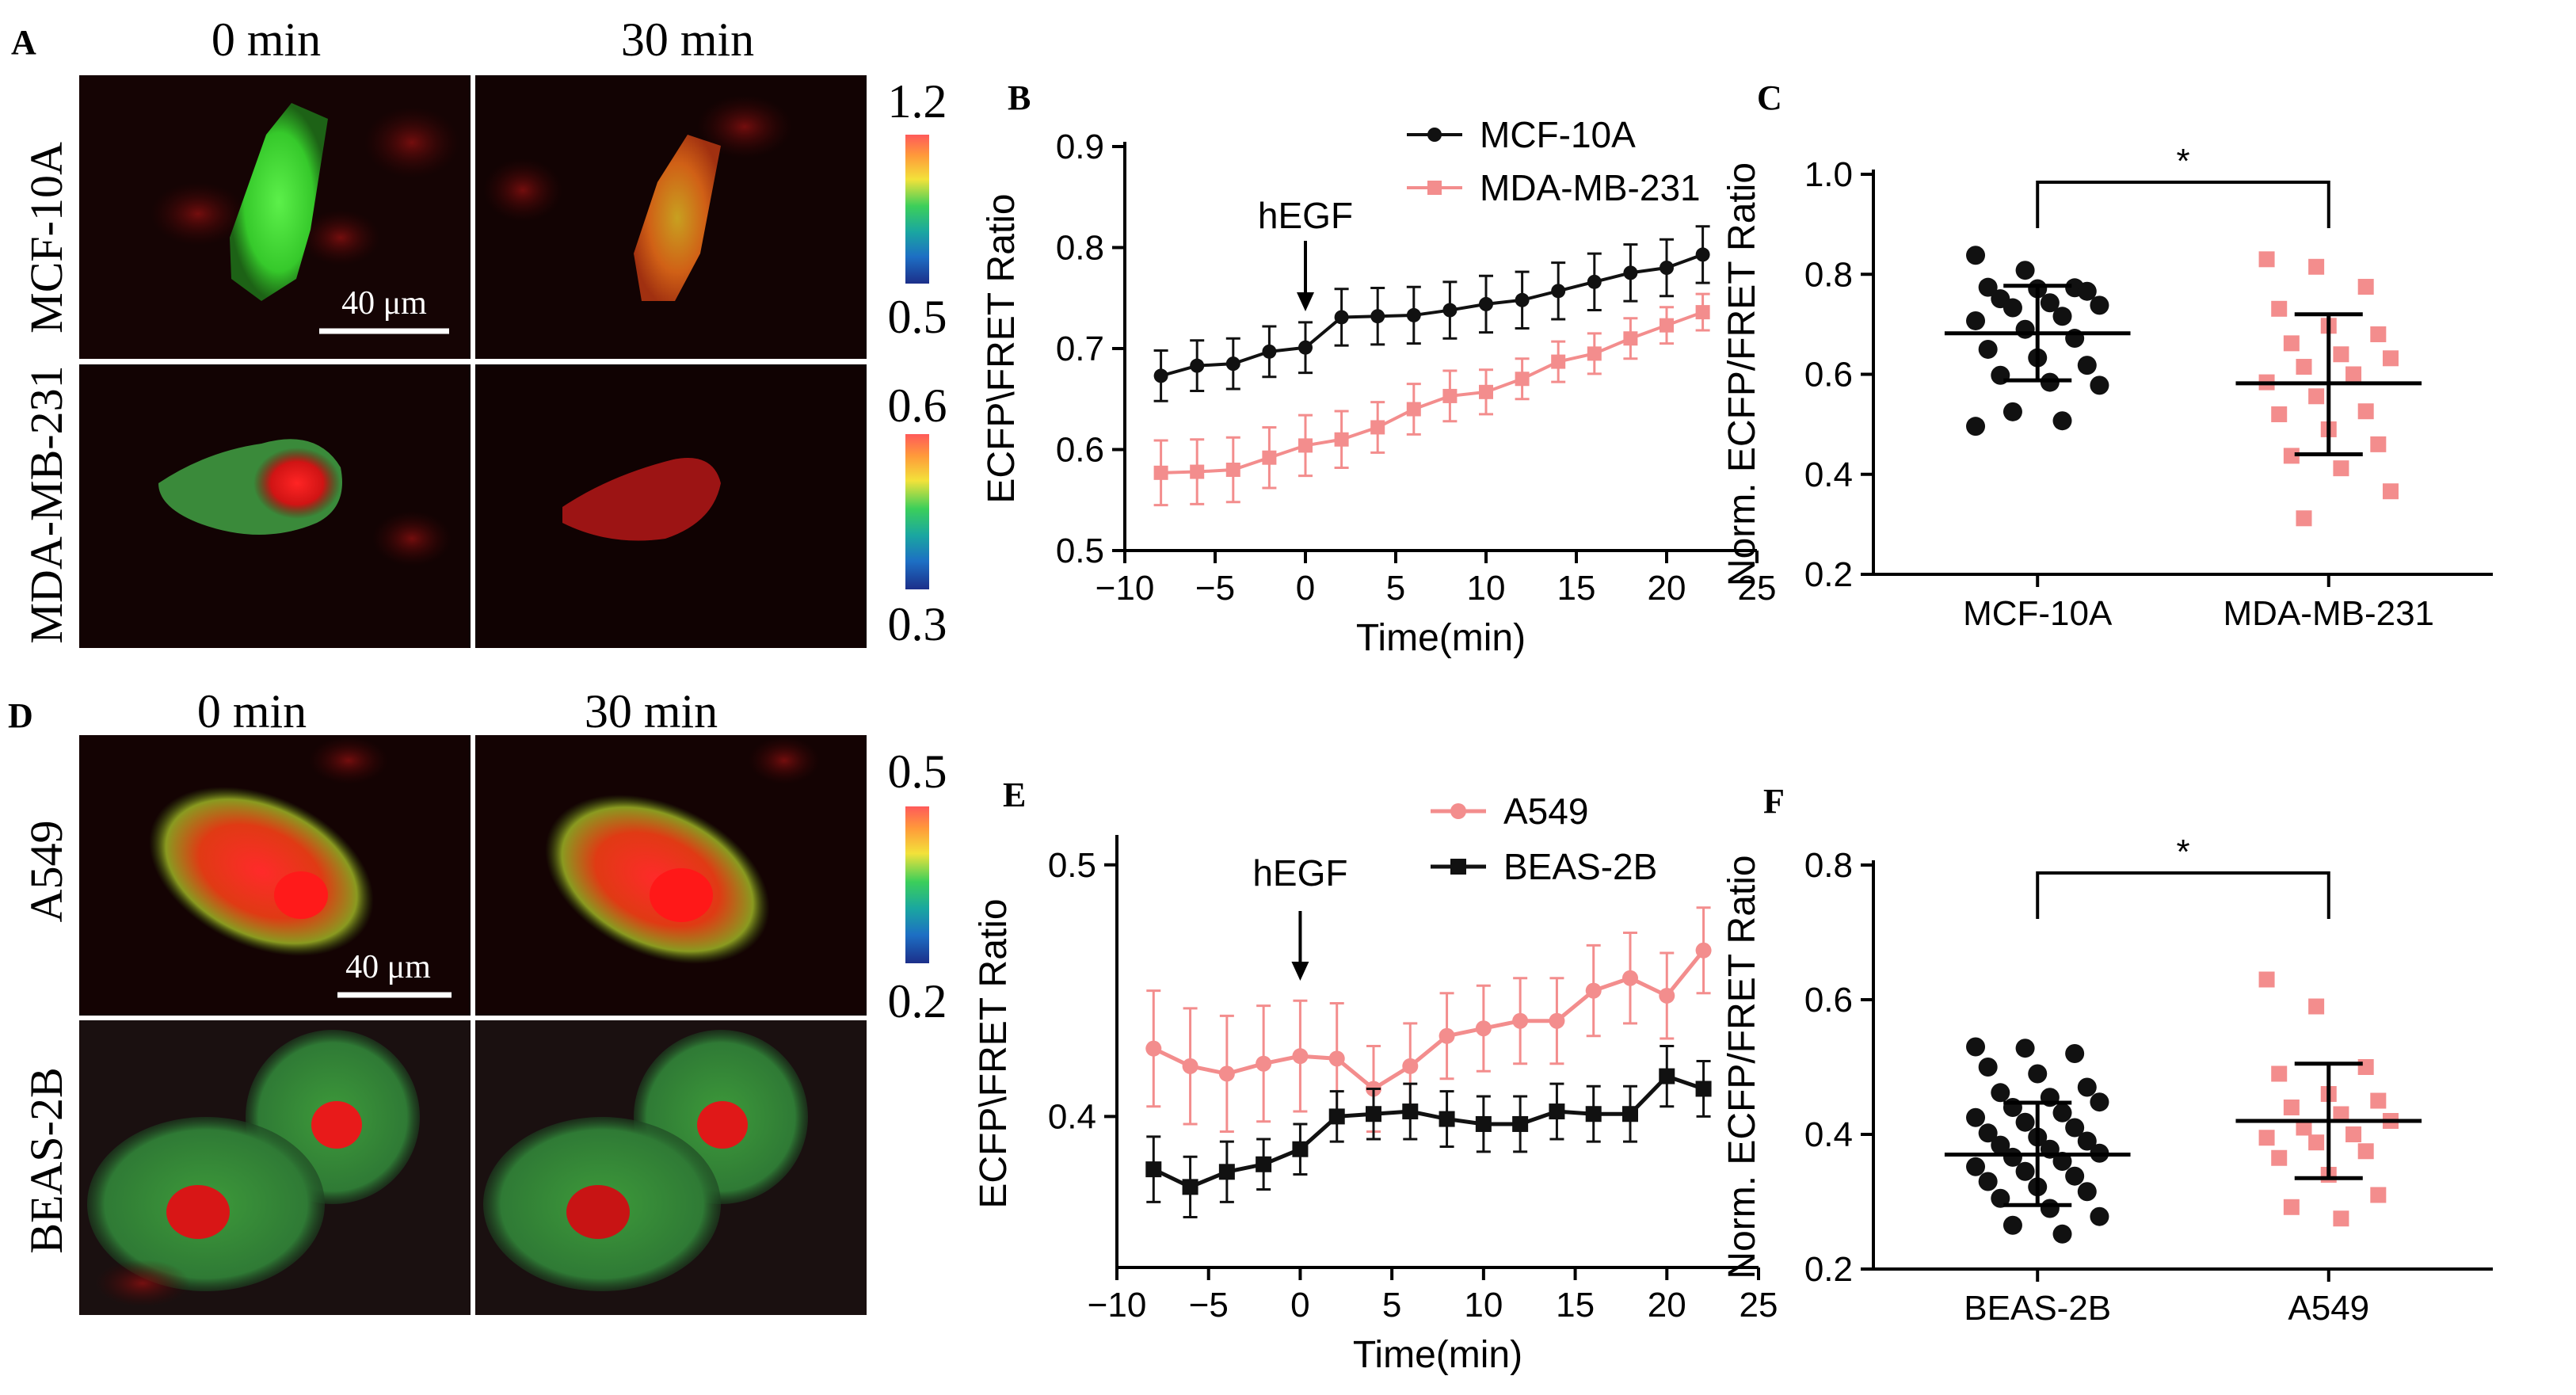 This screenshot has width=2576, height=1395. I want to click on series-mcf-10a, so click(1432, 313).